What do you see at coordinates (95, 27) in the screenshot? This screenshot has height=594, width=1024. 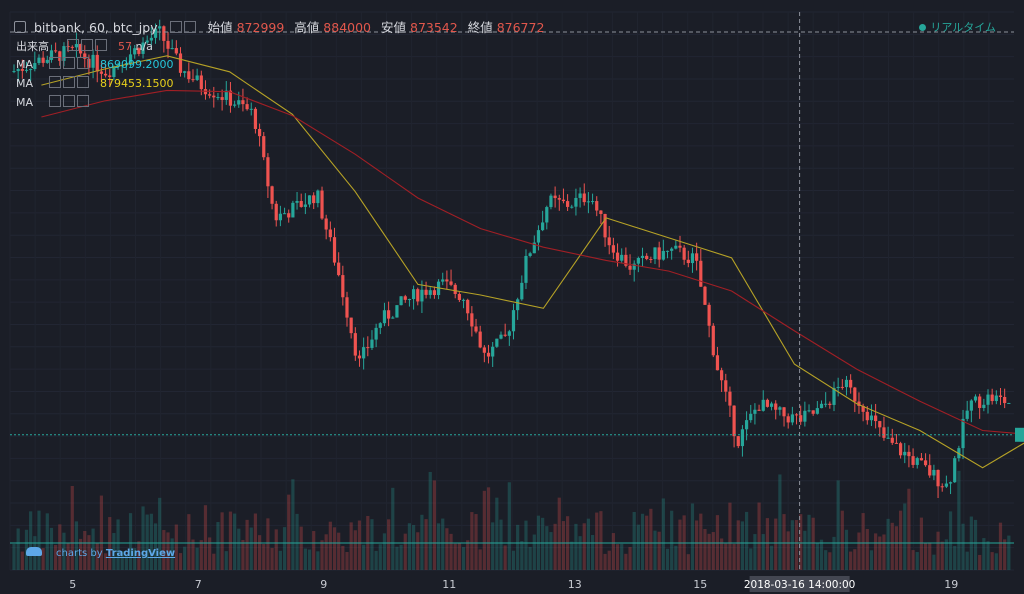 I see `symbol-label: bitbank, 60, btc_jpy` at bounding box center [95, 27].